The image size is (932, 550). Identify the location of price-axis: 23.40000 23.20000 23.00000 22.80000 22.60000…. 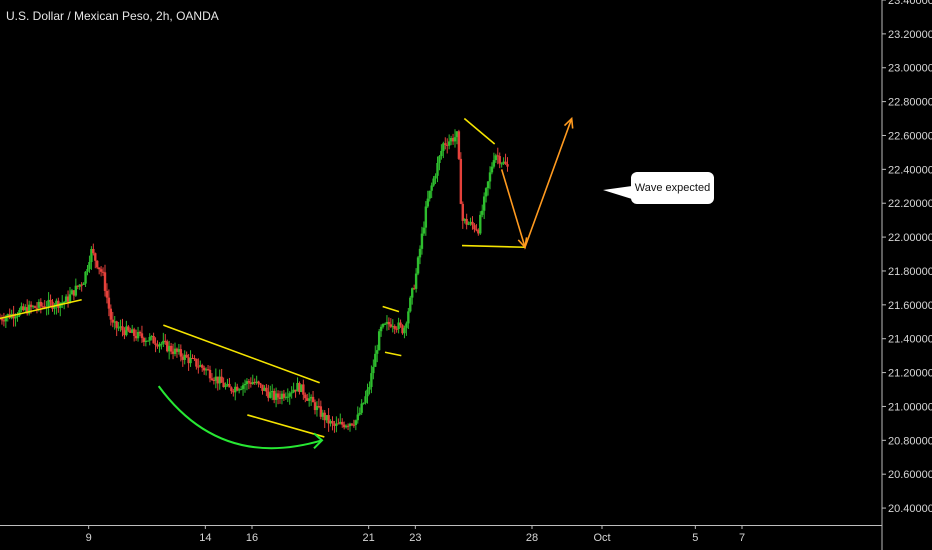
(906, 275).